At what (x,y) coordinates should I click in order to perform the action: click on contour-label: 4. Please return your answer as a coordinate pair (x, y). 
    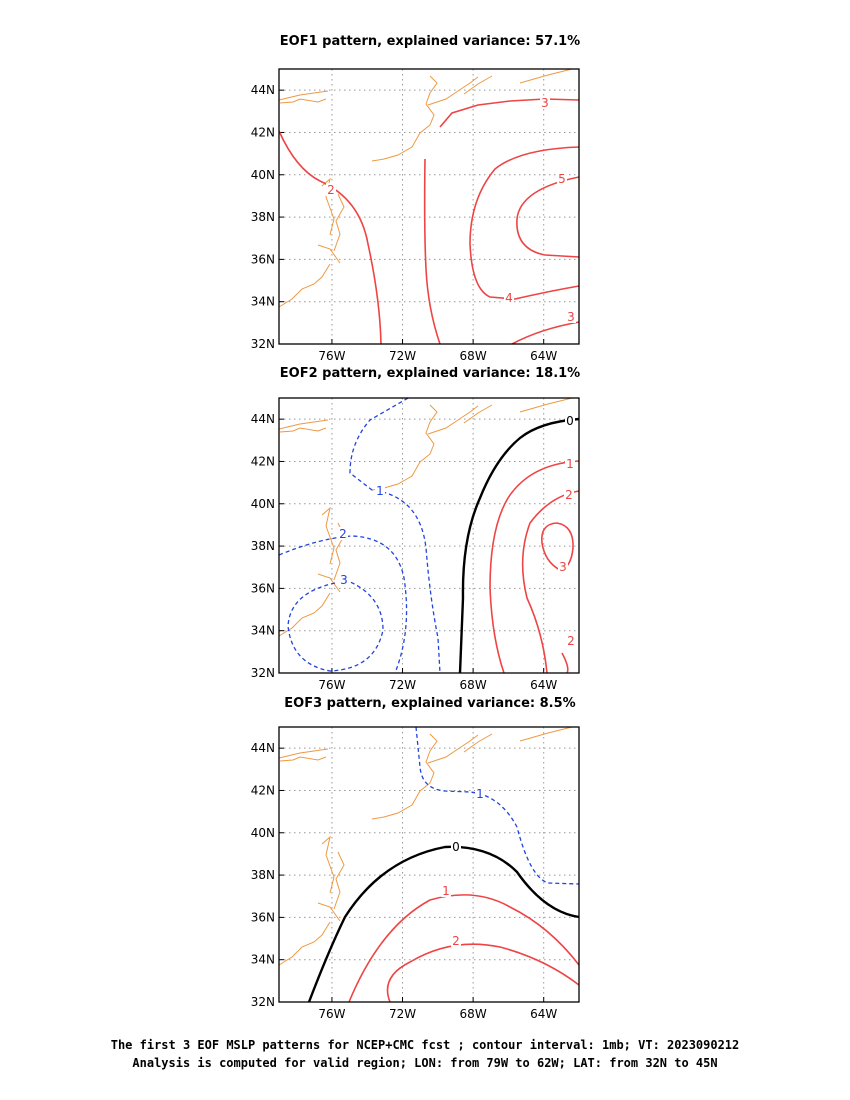
    Looking at the image, I should click on (509, 298).